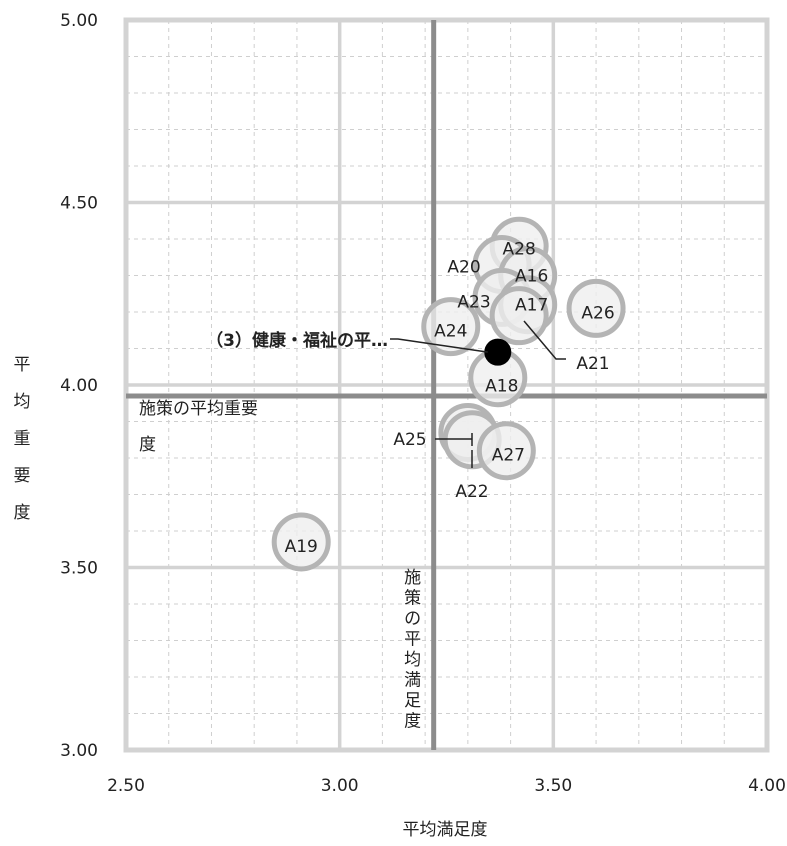 This screenshot has height=846, width=787. Describe the element at coordinates (79, 751) in the screenshot. I see `y-tick-label: 3.00` at that location.